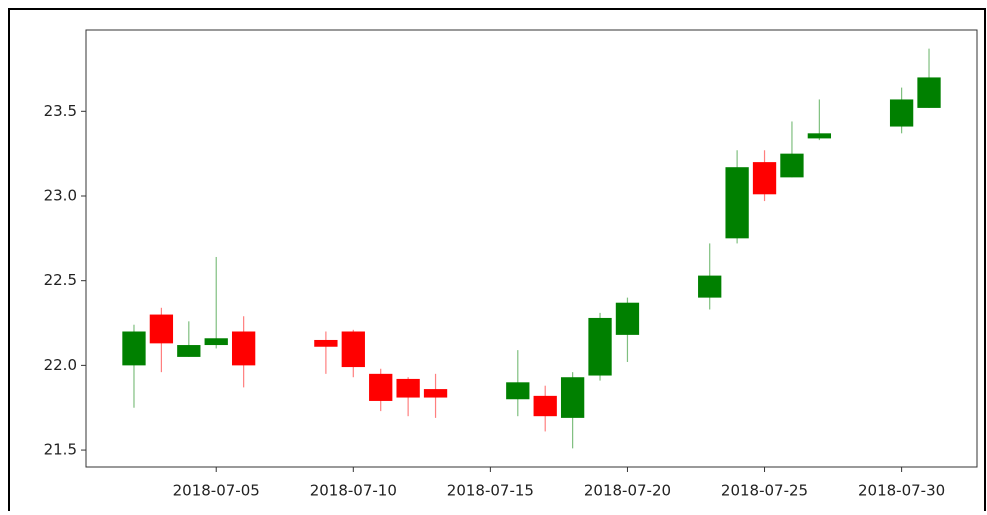 This screenshot has height=515, width=987. I want to click on x-tick-label: 2018-07-05, so click(216, 491).